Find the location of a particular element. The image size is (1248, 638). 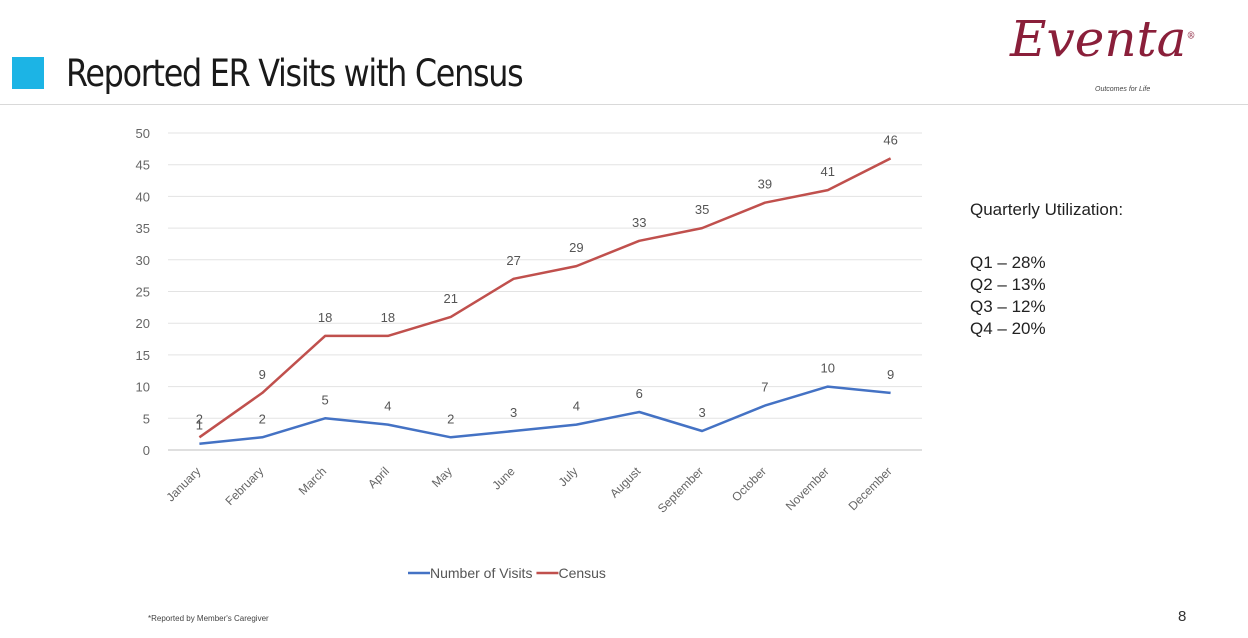

y-tick-label: 25 is located at coordinates (143, 292).